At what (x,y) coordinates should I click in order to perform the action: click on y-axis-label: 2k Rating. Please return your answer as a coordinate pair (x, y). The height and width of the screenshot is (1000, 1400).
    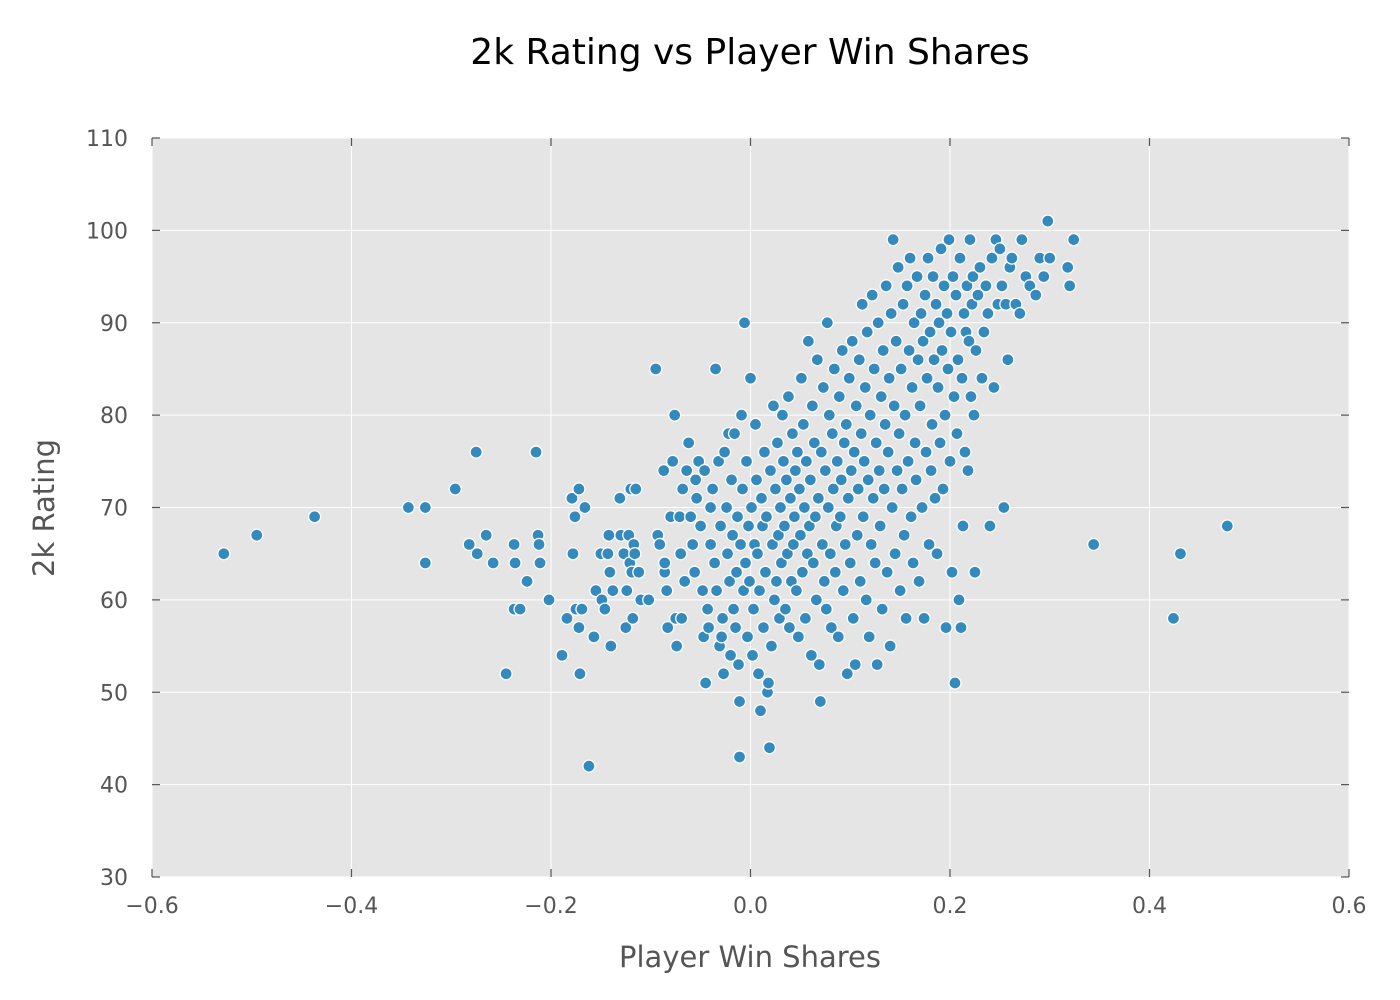
    Looking at the image, I should click on (44, 508).